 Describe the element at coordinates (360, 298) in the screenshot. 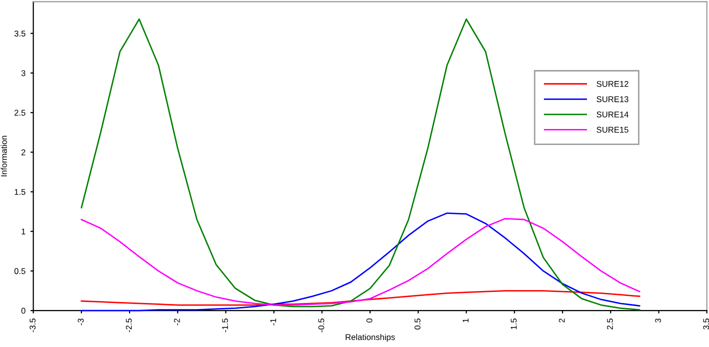

I see `line-series` at that location.